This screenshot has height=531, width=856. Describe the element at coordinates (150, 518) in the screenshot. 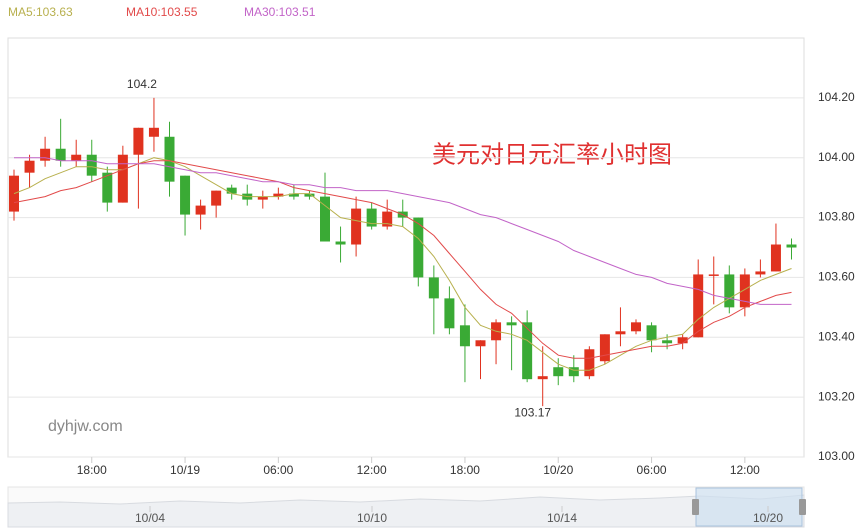

I see `navigator-label: 10/04` at that location.